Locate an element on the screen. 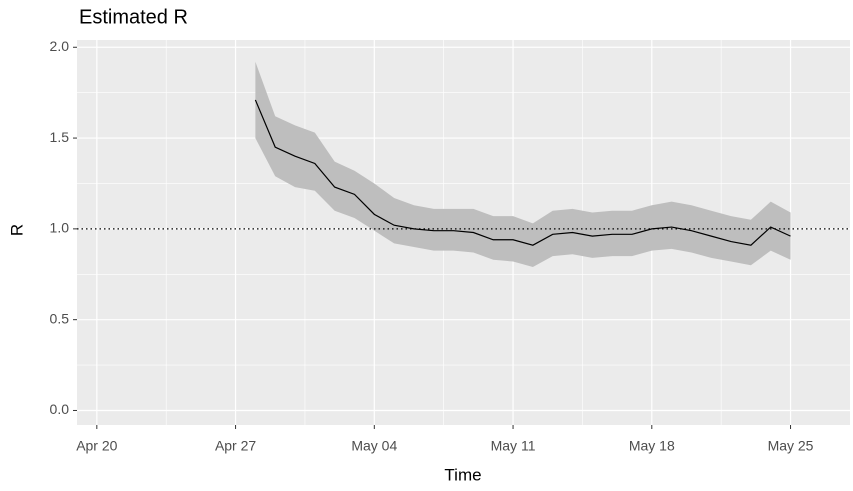 Image resolution: width=853 pixels, height=491 pixels. y-axis-label: R is located at coordinates (16, 230).